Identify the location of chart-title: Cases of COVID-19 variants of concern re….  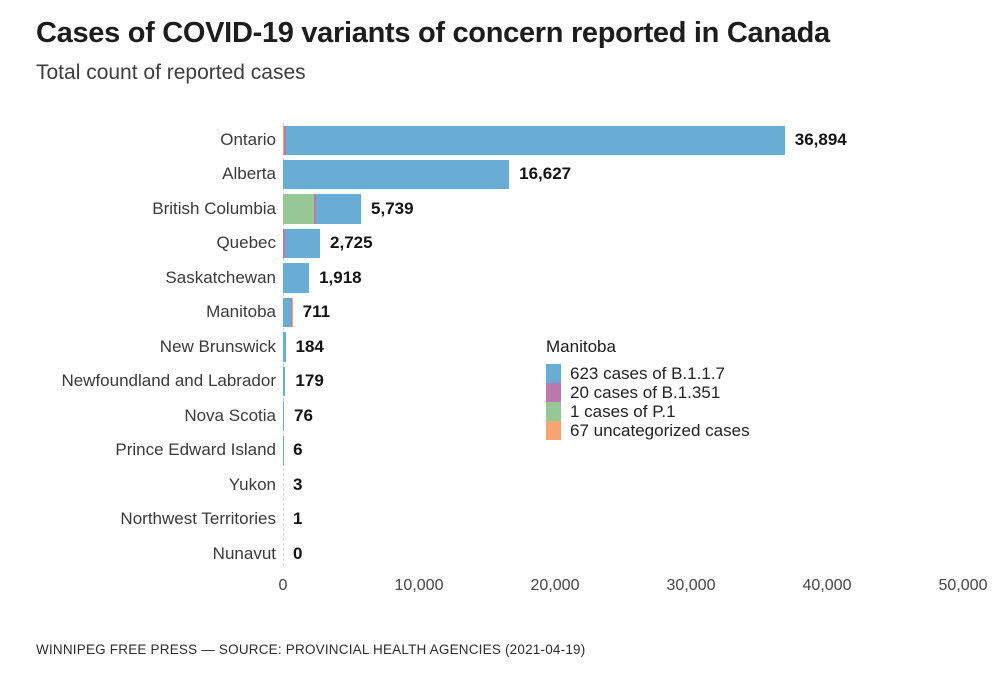
(433, 33).